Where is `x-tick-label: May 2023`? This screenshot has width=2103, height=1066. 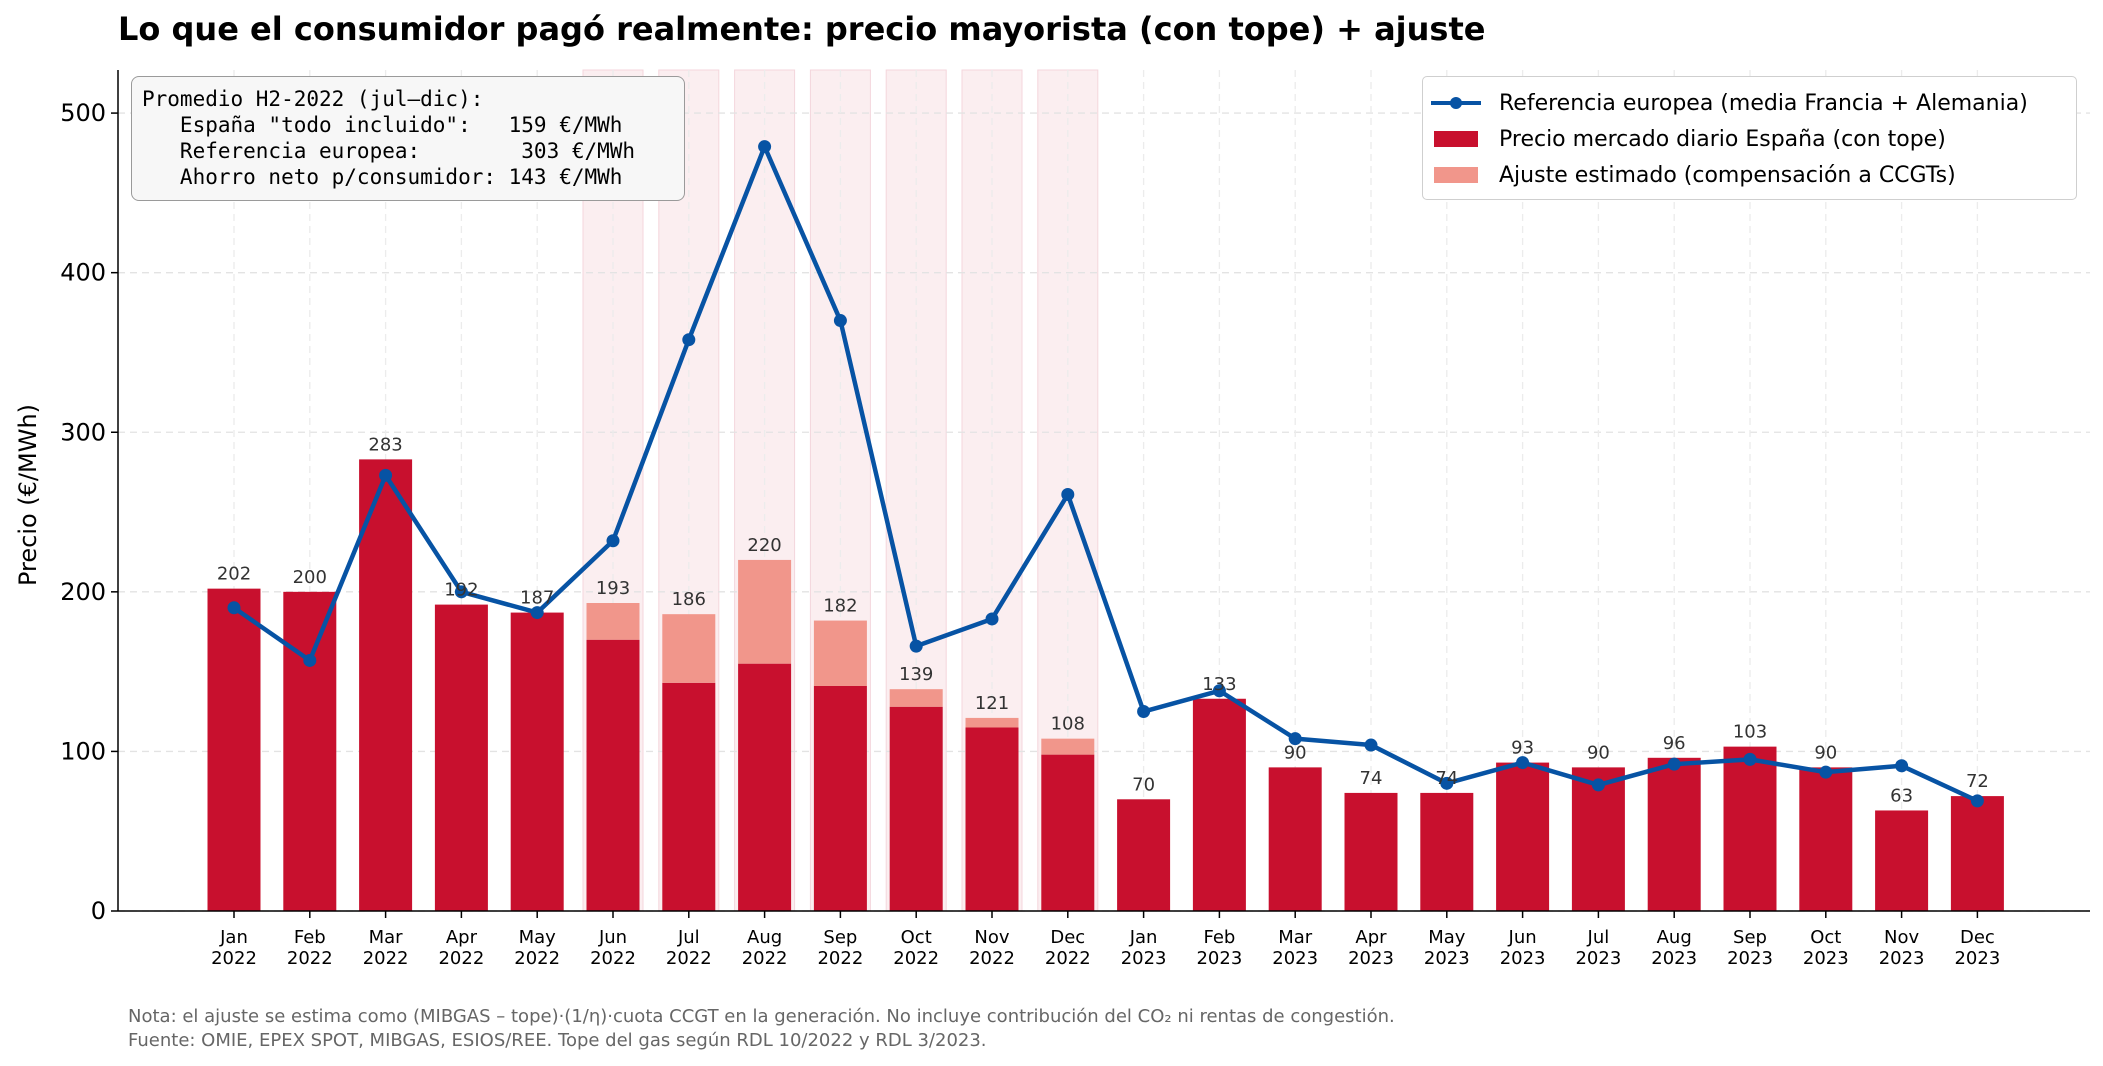
x-tick-label: May 2023 is located at coordinates (1447, 948).